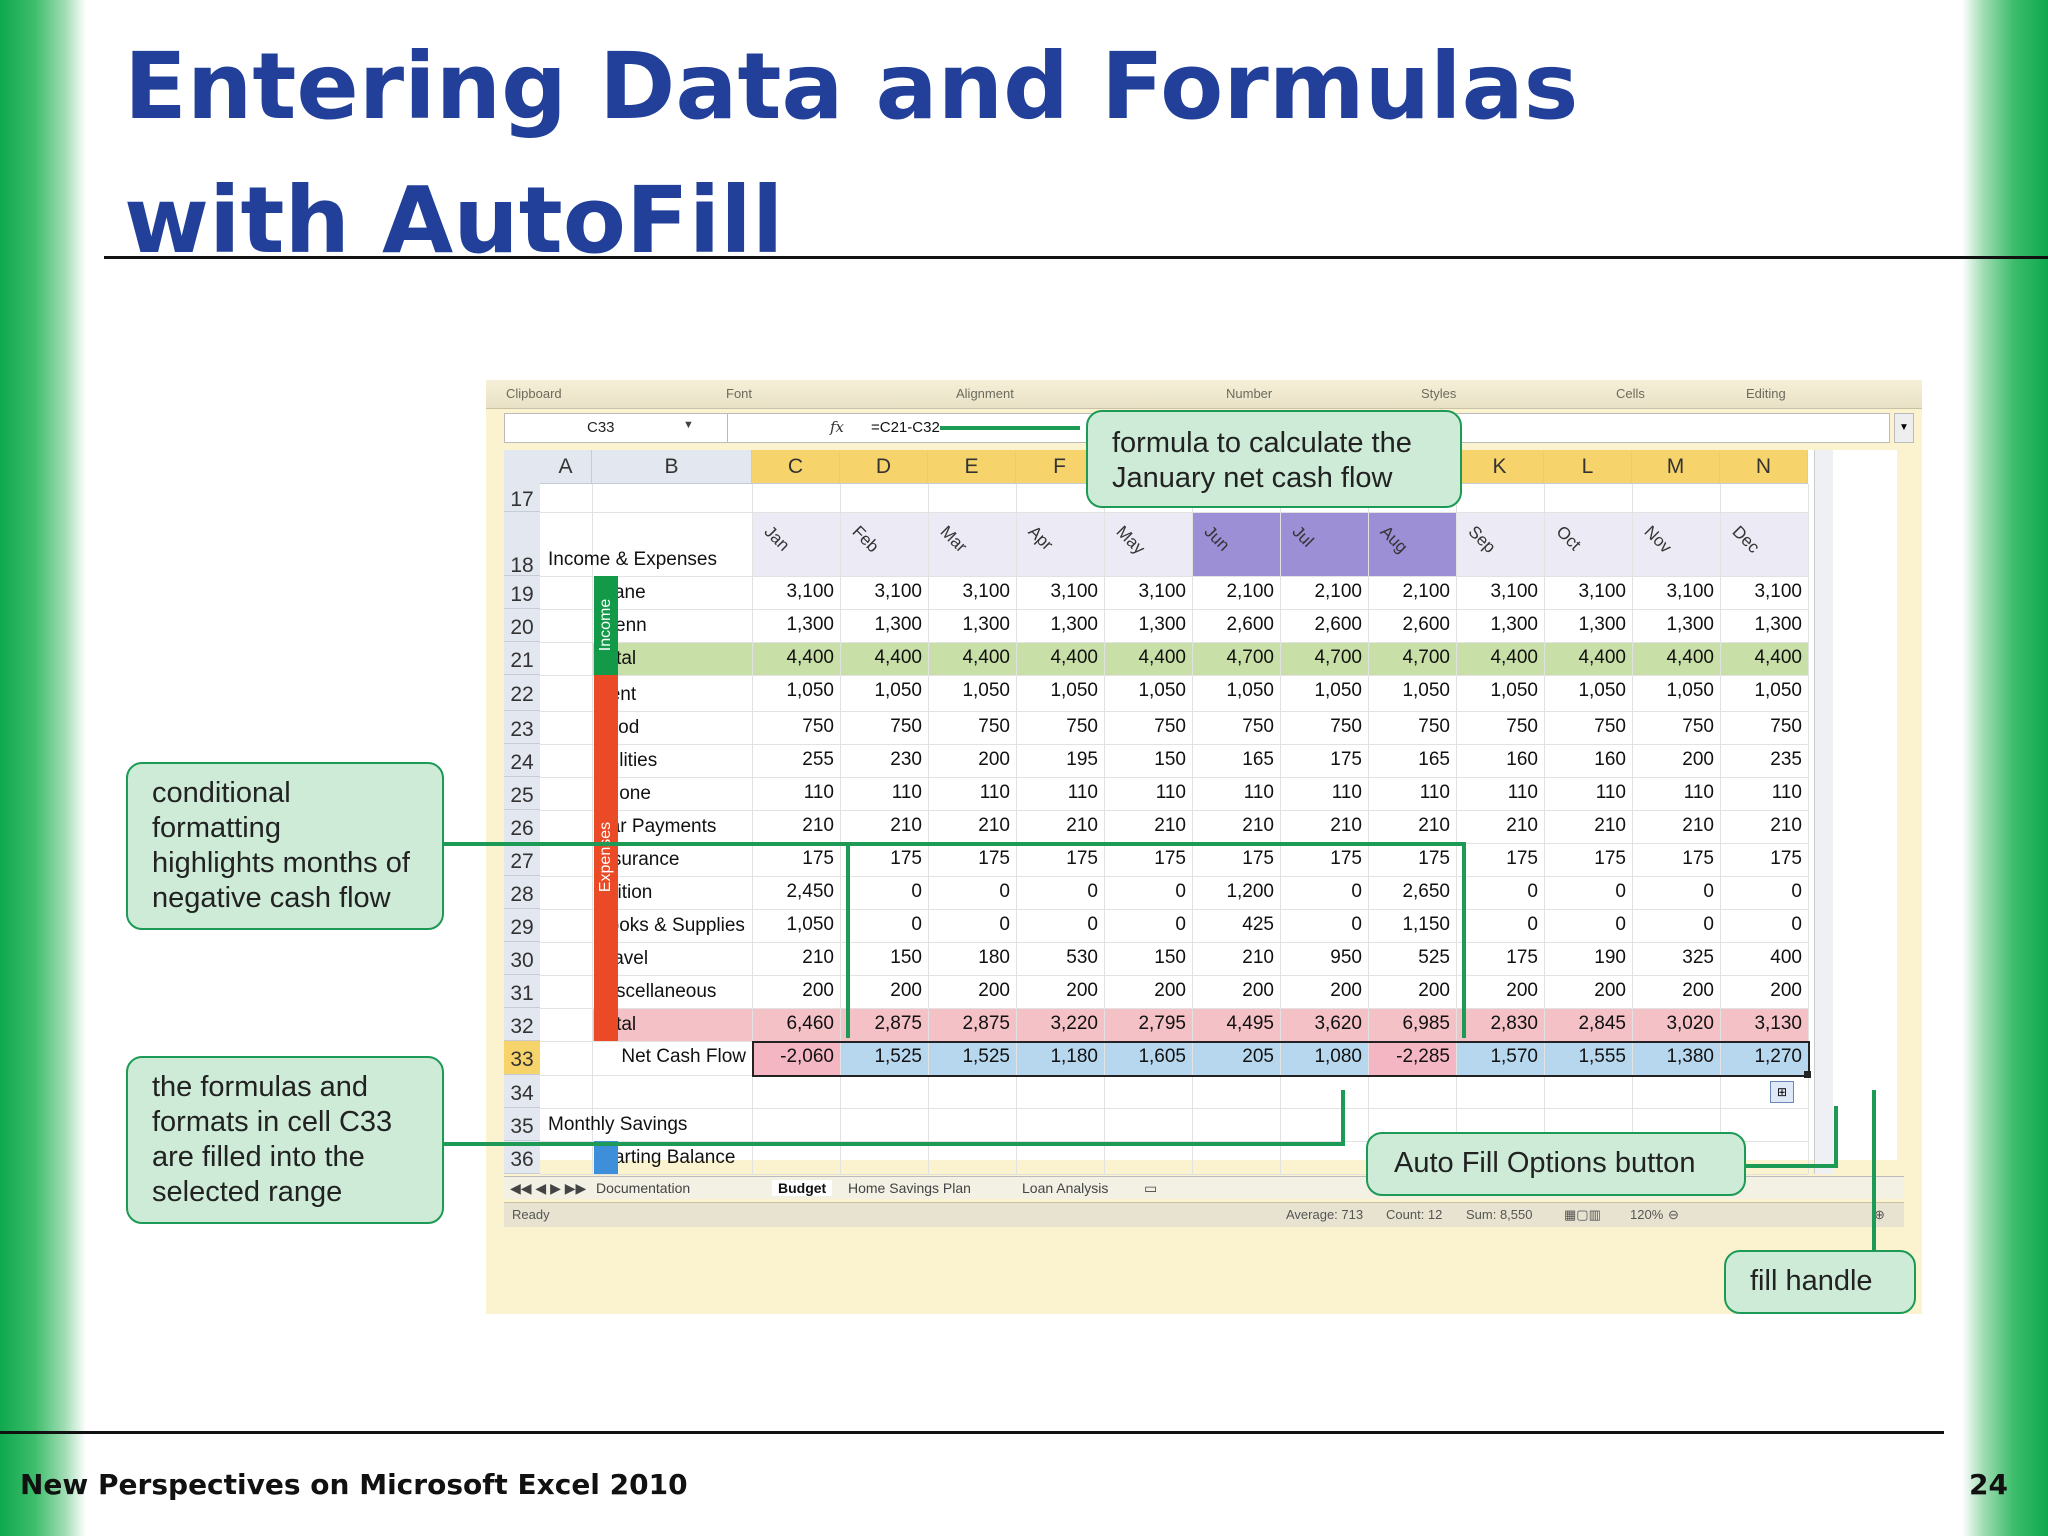  I want to click on column-header-l: L, so click(1588, 467).